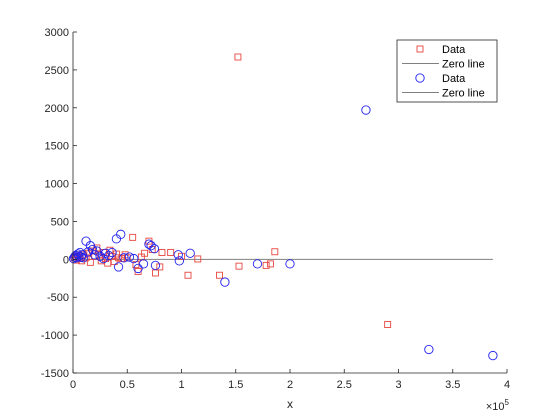 Image resolution: width=560 pixels, height=420 pixels. Describe the element at coordinates (398, 385) in the screenshot. I see `x-tick-label: 3` at that location.